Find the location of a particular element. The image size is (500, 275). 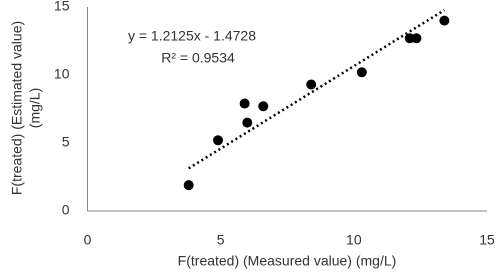

y-tick-label: 5 is located at coordinates (66, 142).